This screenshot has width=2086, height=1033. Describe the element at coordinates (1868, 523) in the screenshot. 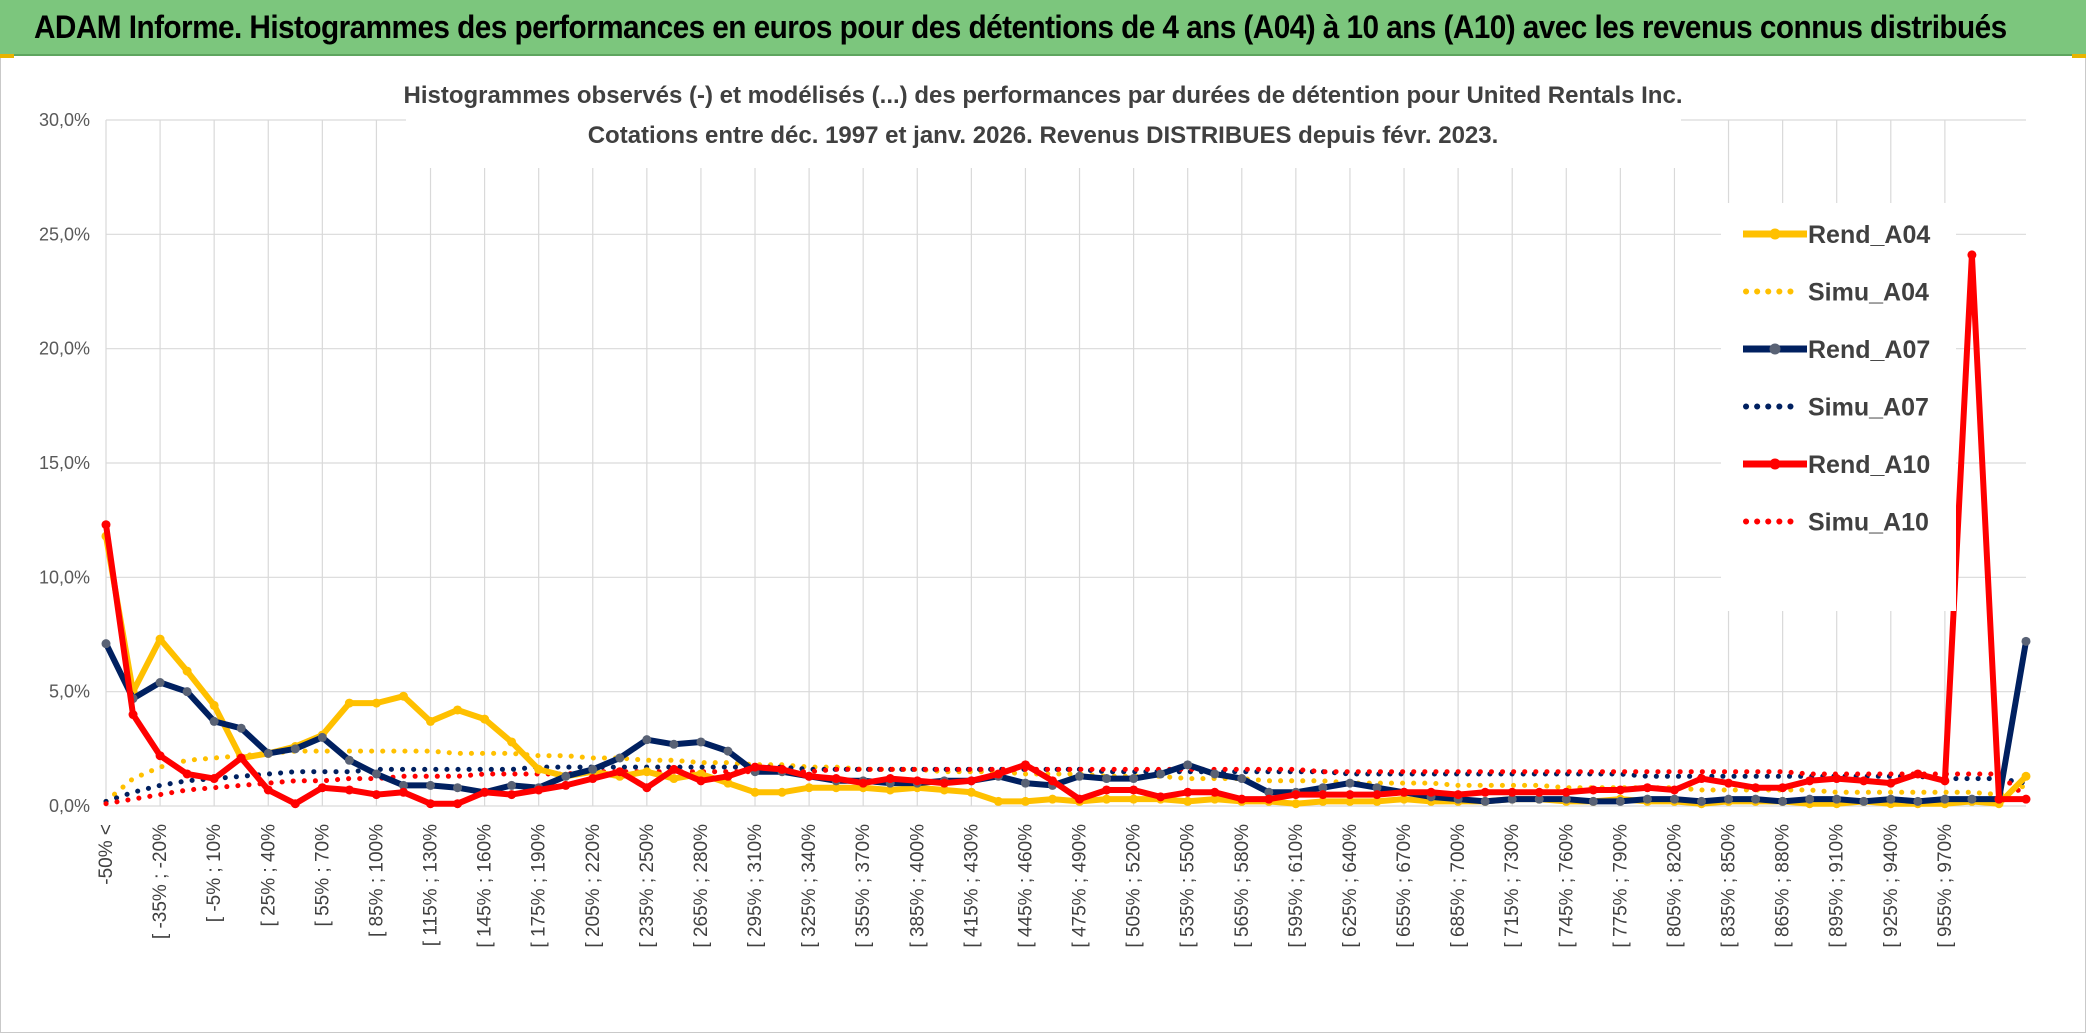

I see `legend-label: Simu_A10` at that location.